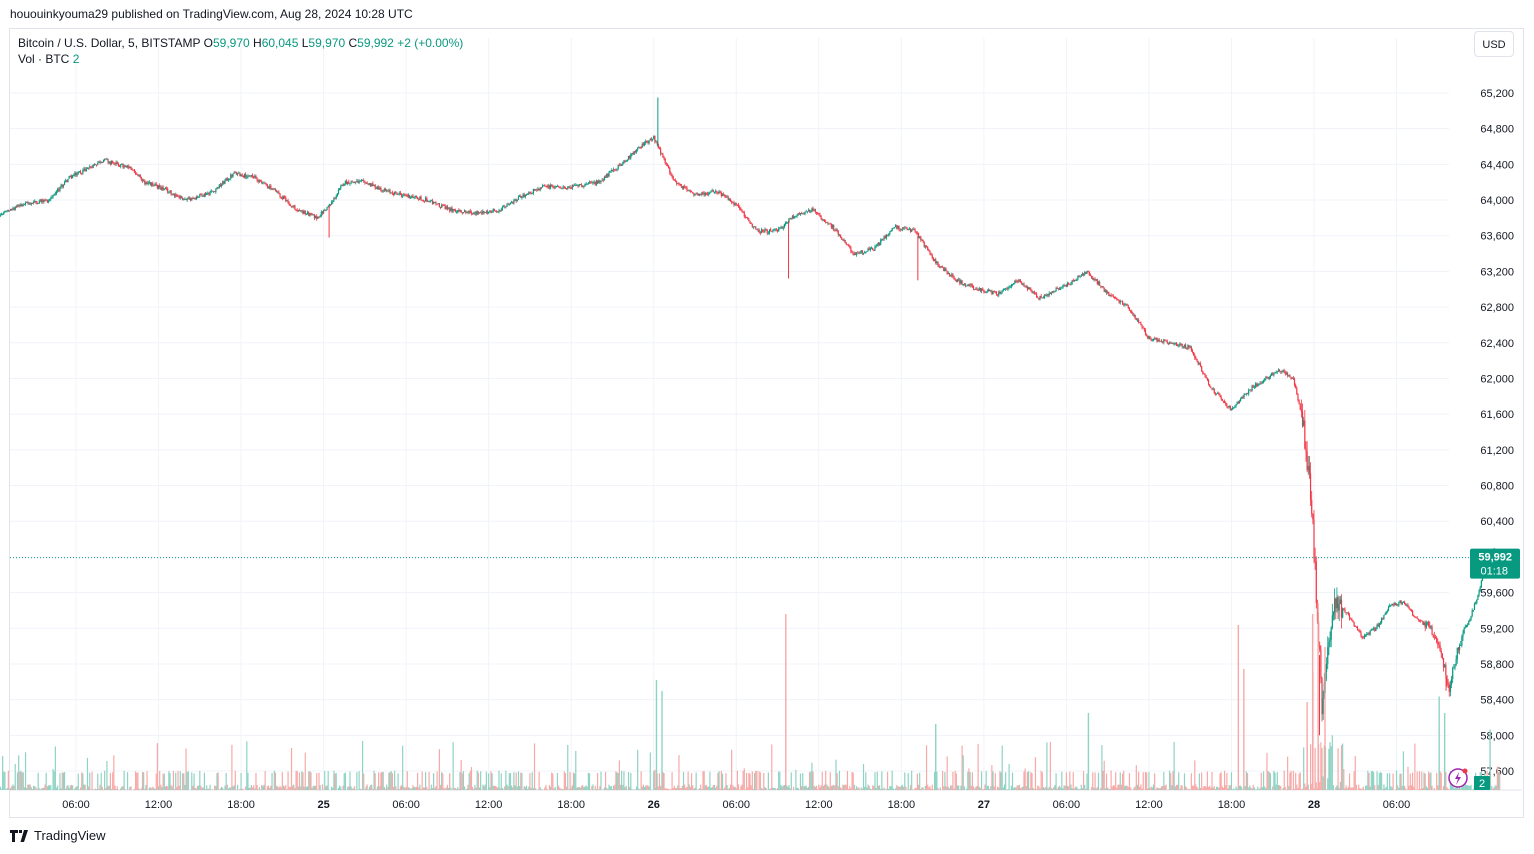 This screenshot has height=854, width=1534. Describe the element at coordinates (1494, 44) in the screenshot. I see `currency-button: USD` at that location.